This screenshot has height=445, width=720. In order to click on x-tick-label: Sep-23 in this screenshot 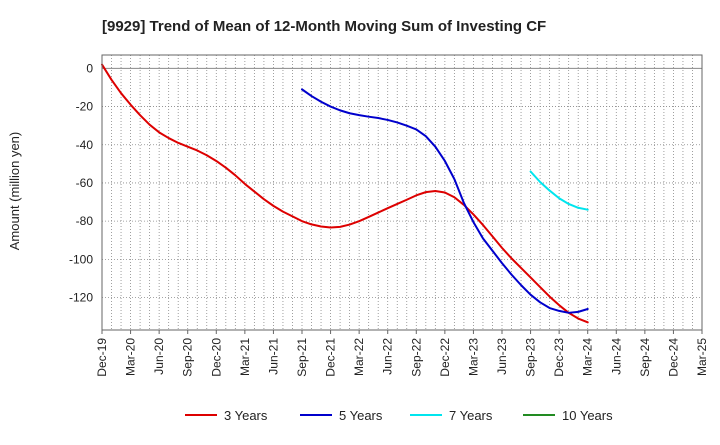, I will do `click(531, 357)`.